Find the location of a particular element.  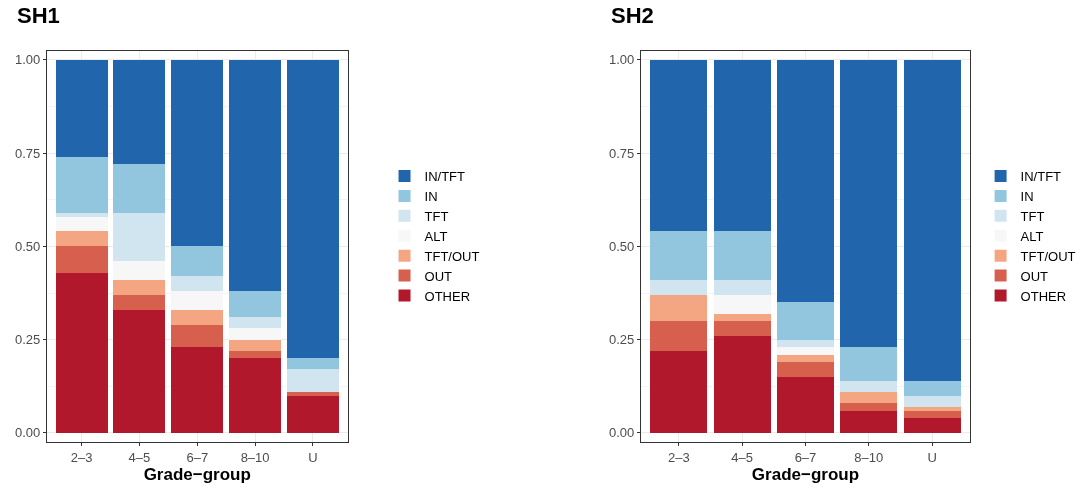

chart-title: SH2 is located at coordinates (632, 15).